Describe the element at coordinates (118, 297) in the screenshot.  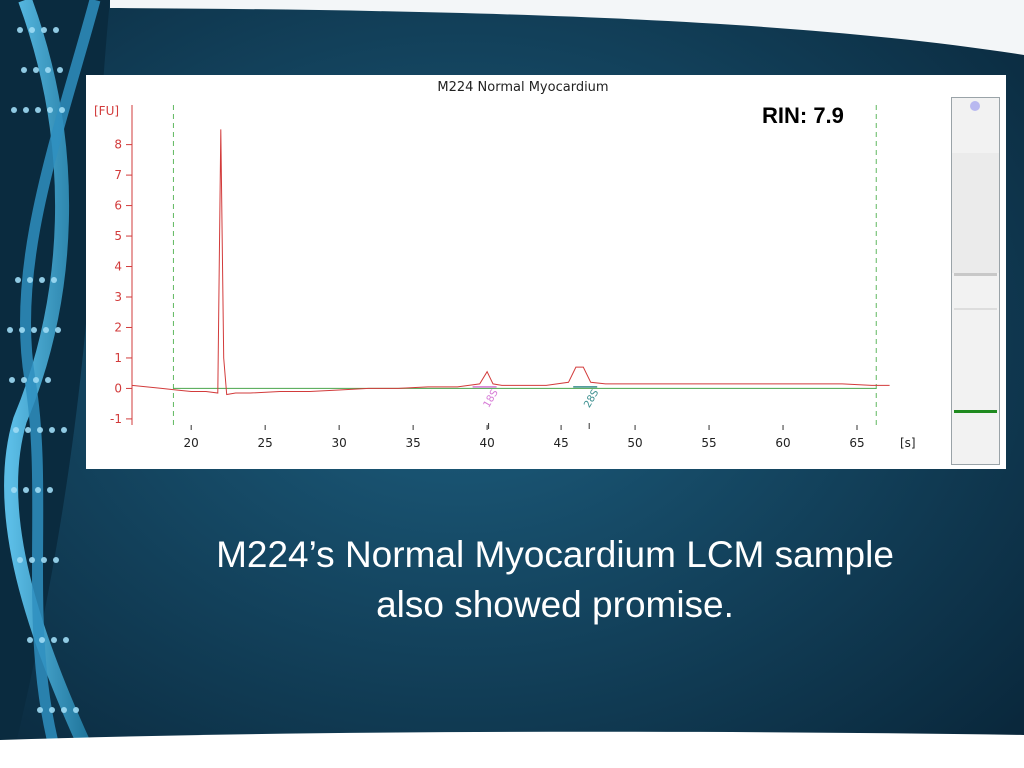
I see `y-tick-label: 3` at that location.